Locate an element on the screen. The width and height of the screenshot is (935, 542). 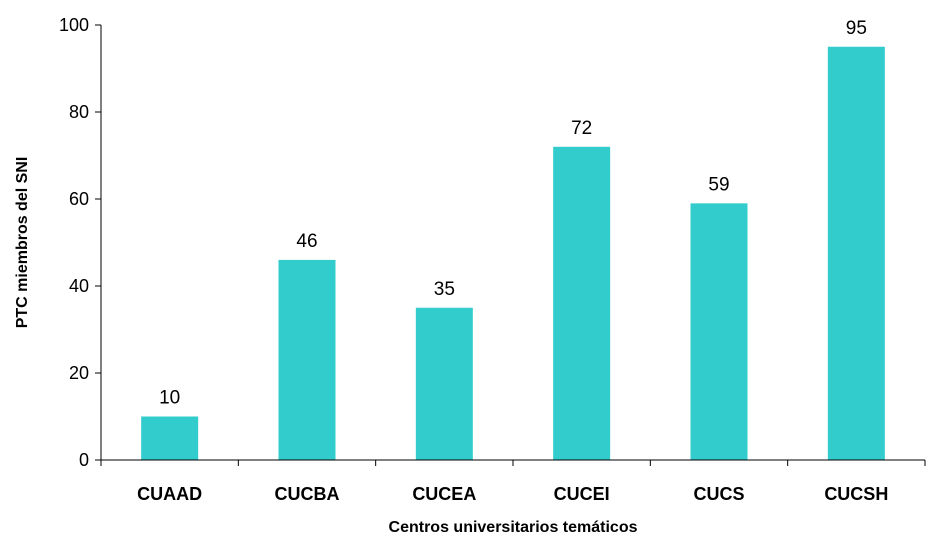
x-tick-label-cucsh: CUCSH is located at coordinates (856, 494).